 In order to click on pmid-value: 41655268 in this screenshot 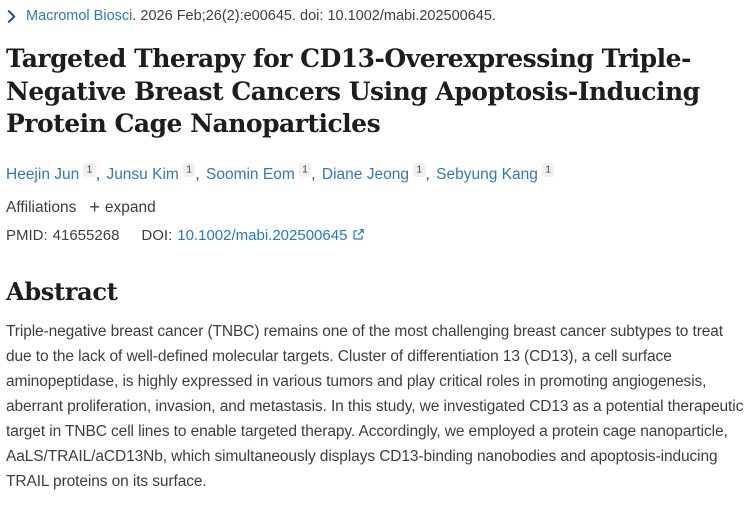, I will do `click(86, 235)`.